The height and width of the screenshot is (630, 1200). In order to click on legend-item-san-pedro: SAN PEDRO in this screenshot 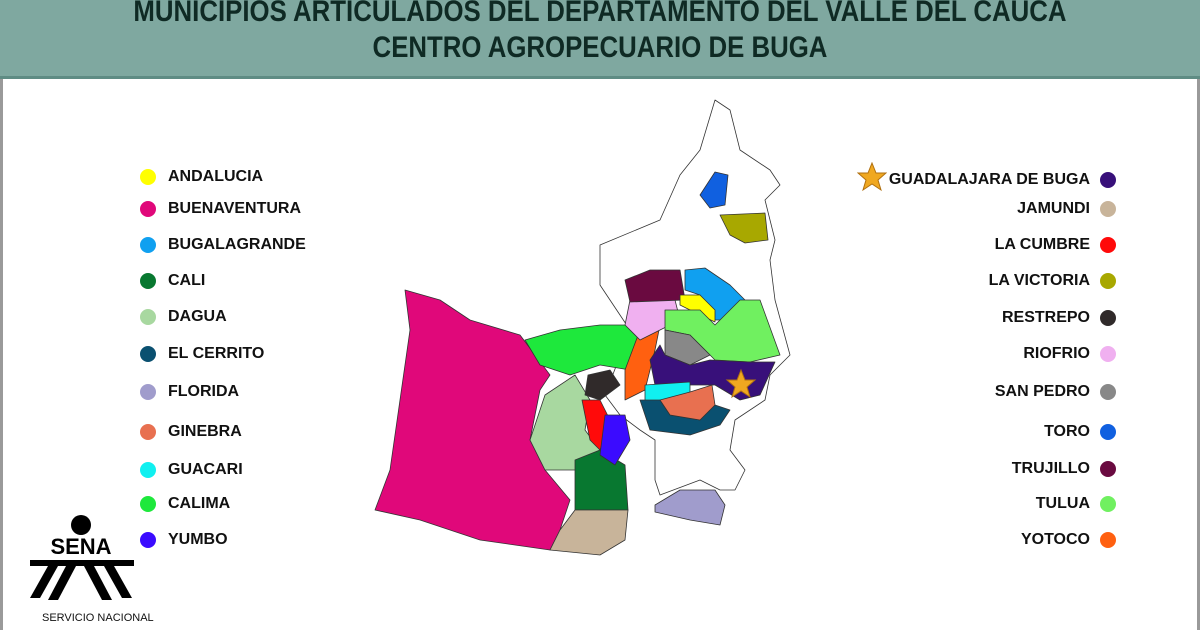, I will do `click(1055, 392)`.